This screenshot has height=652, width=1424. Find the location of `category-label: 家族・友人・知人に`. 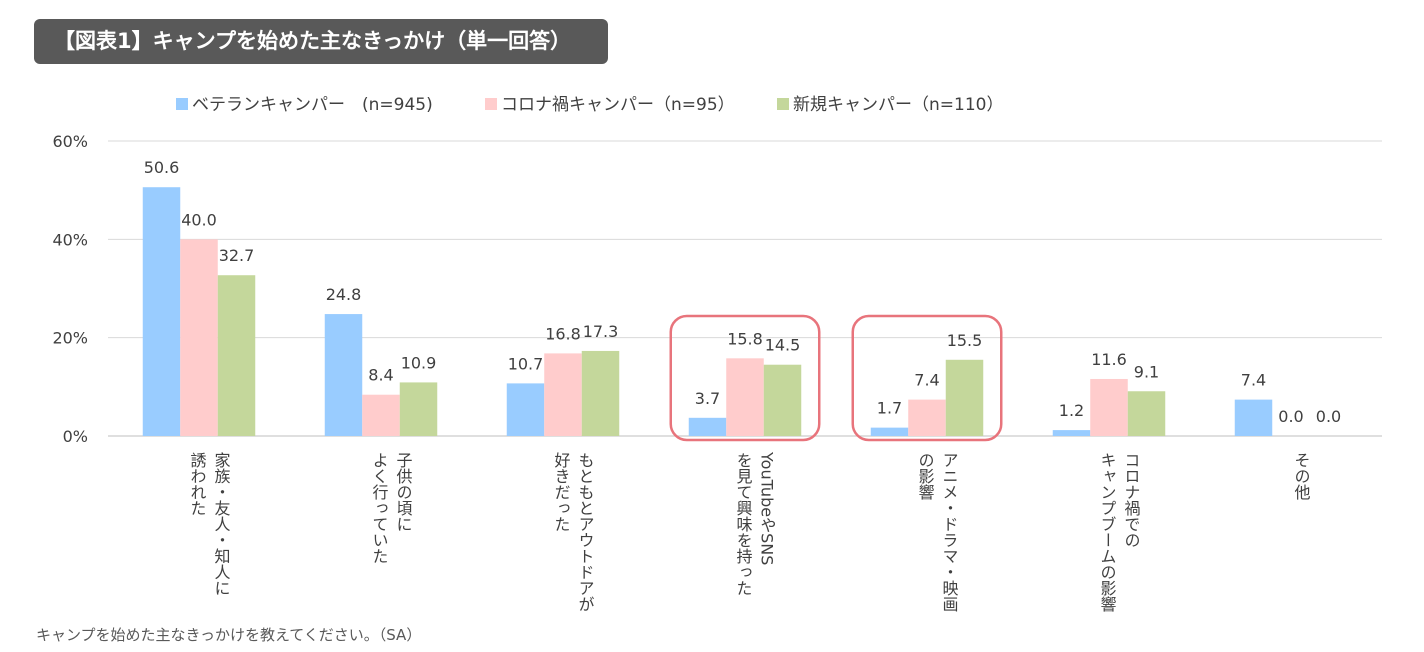

category-label: 家族・友人・知人に is located at coordinates (221, 524).